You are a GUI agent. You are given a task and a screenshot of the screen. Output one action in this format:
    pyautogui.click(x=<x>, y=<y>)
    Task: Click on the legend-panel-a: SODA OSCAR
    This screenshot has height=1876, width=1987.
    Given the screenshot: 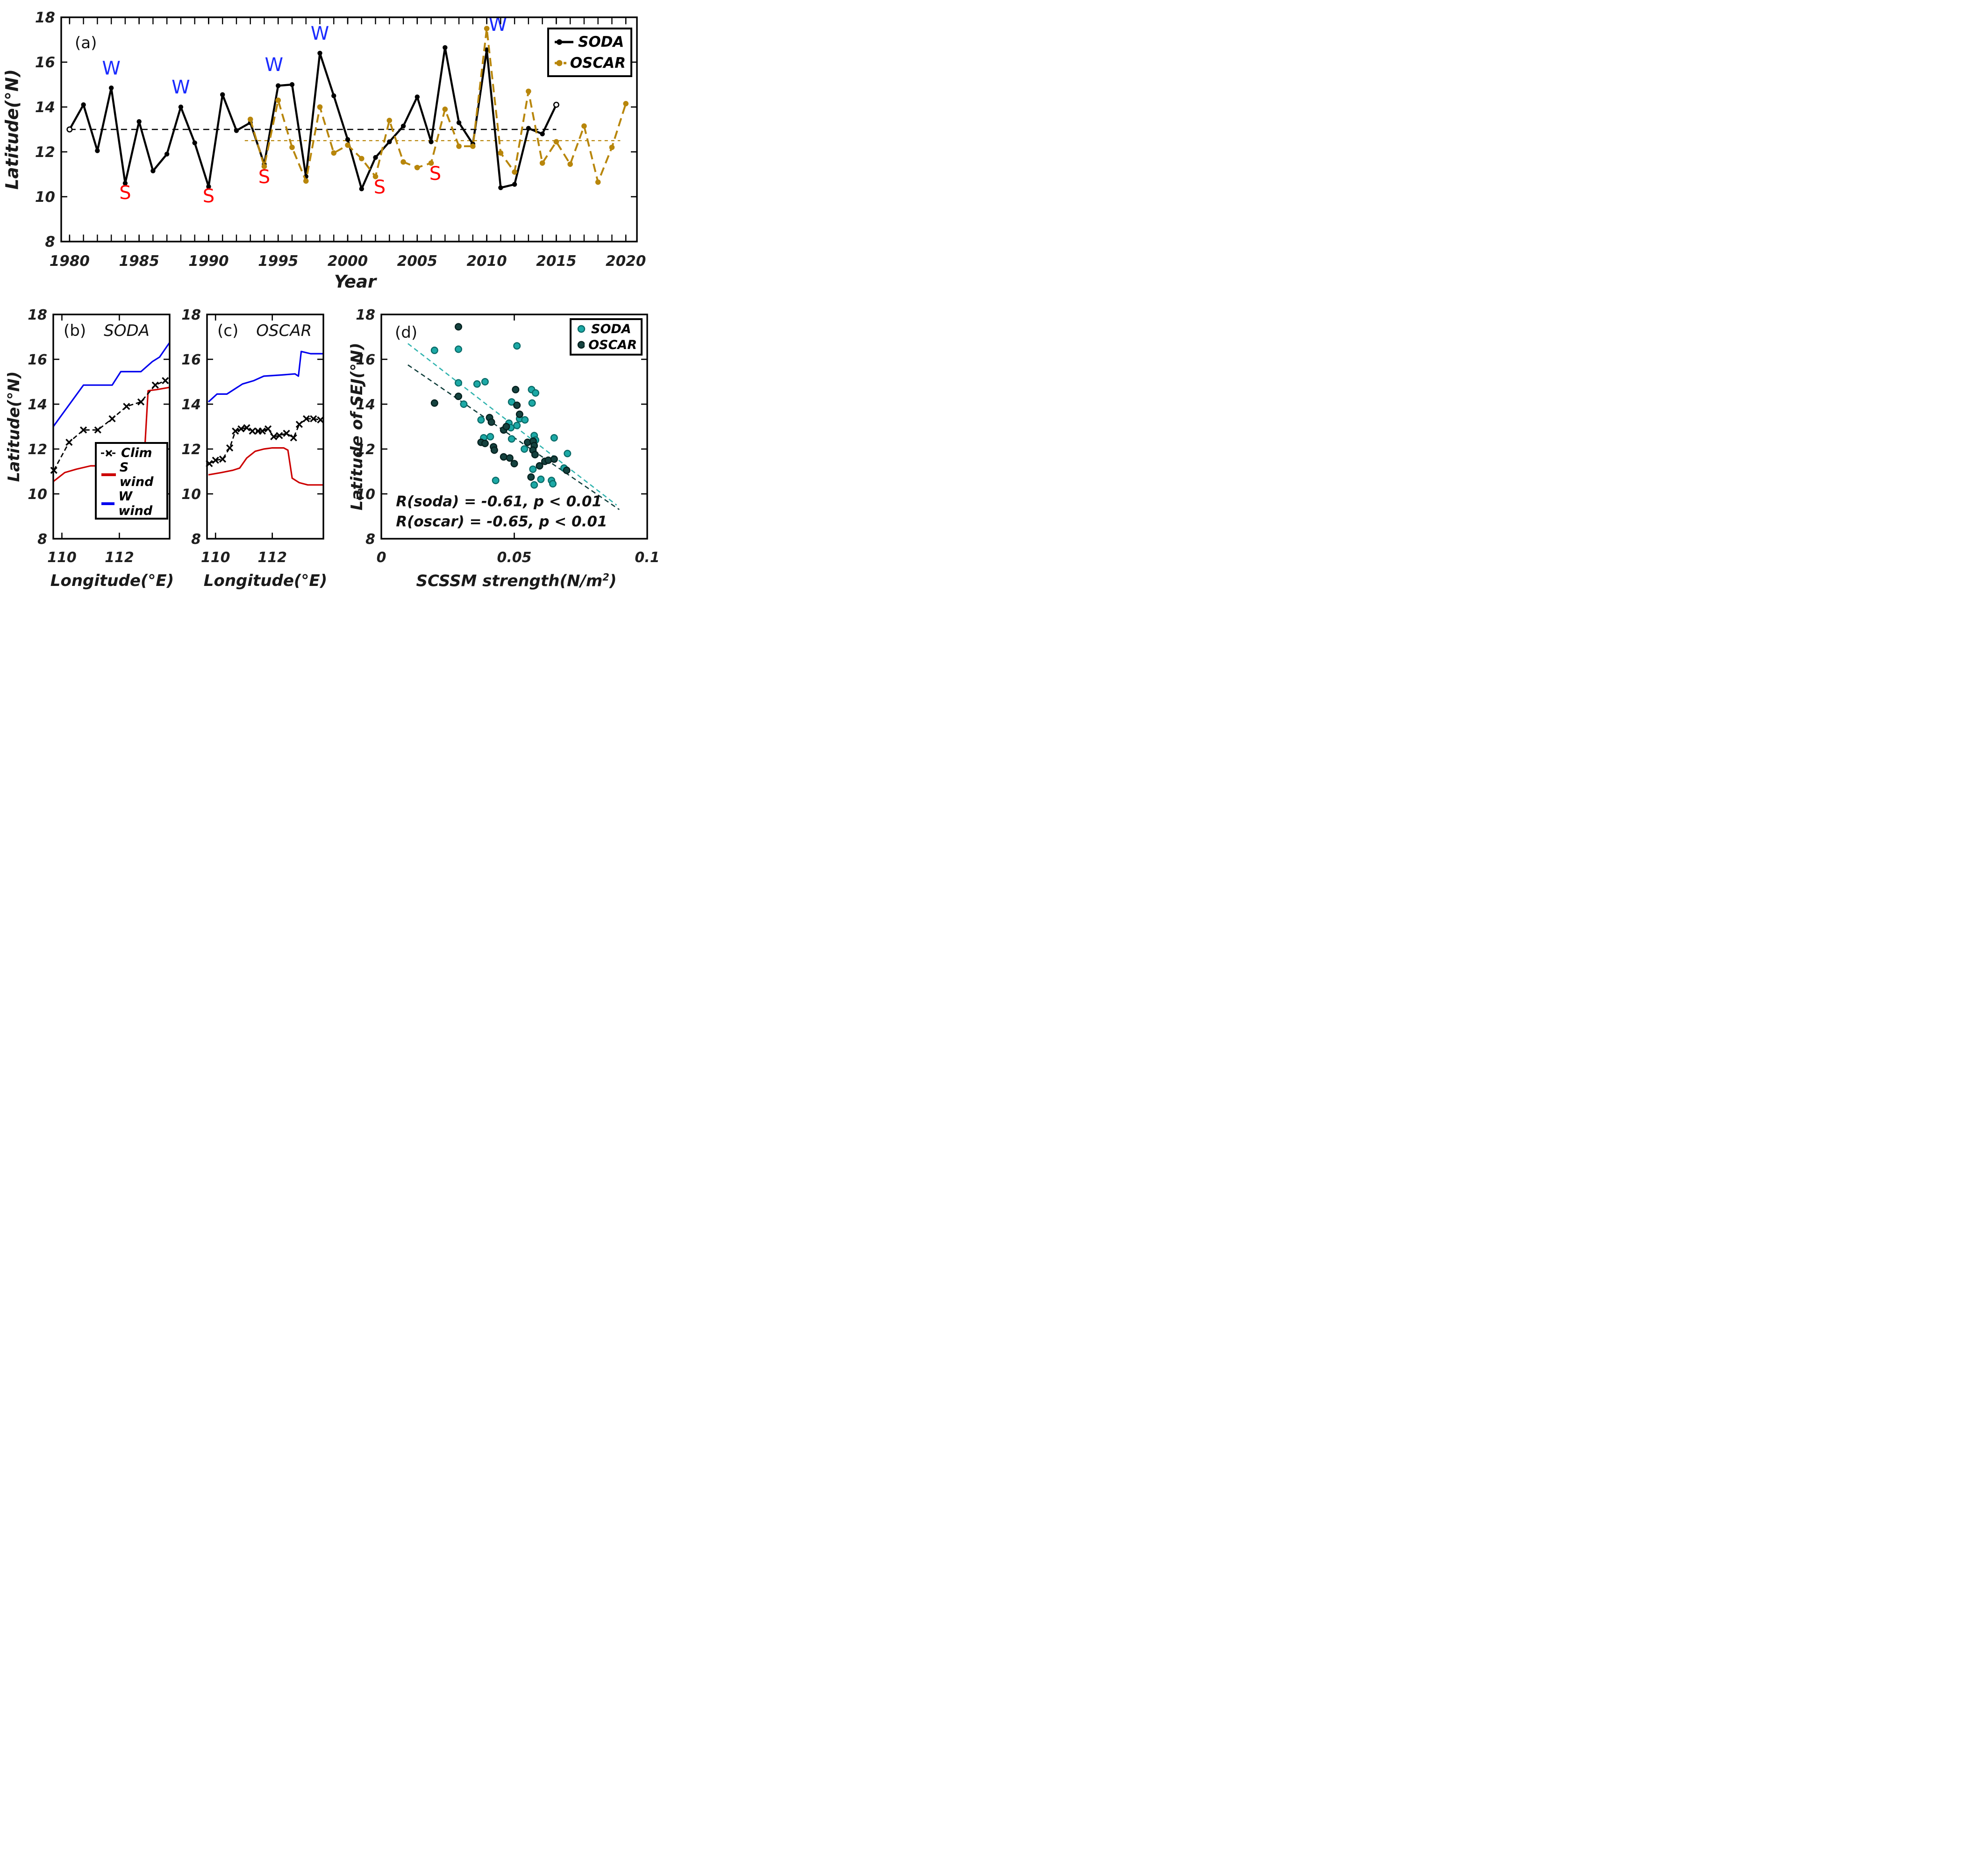 What is the action you would take?
    pyautogui.click(x=589, y=52)
    